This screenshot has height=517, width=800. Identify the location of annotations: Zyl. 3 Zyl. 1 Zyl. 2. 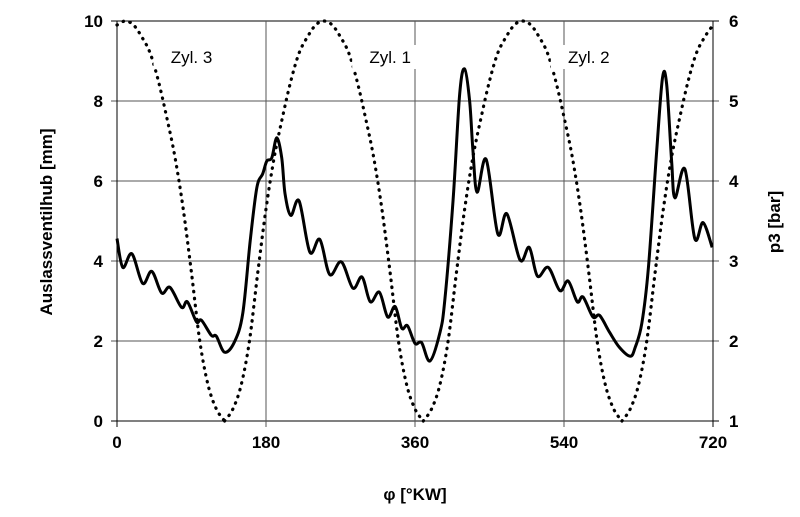
(390, 57).